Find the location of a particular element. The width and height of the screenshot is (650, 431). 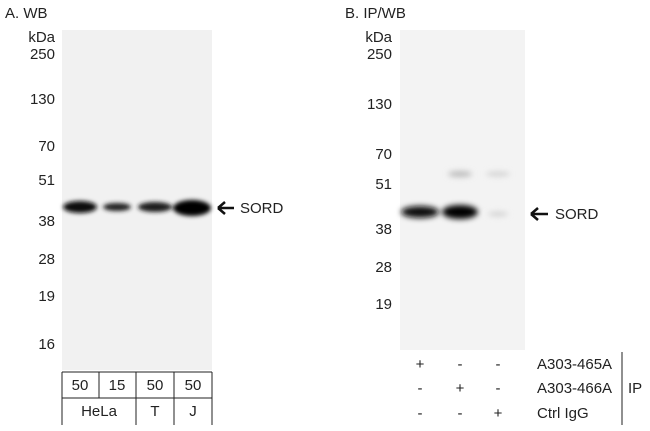

bands-a is located at coordinates (137, 208).